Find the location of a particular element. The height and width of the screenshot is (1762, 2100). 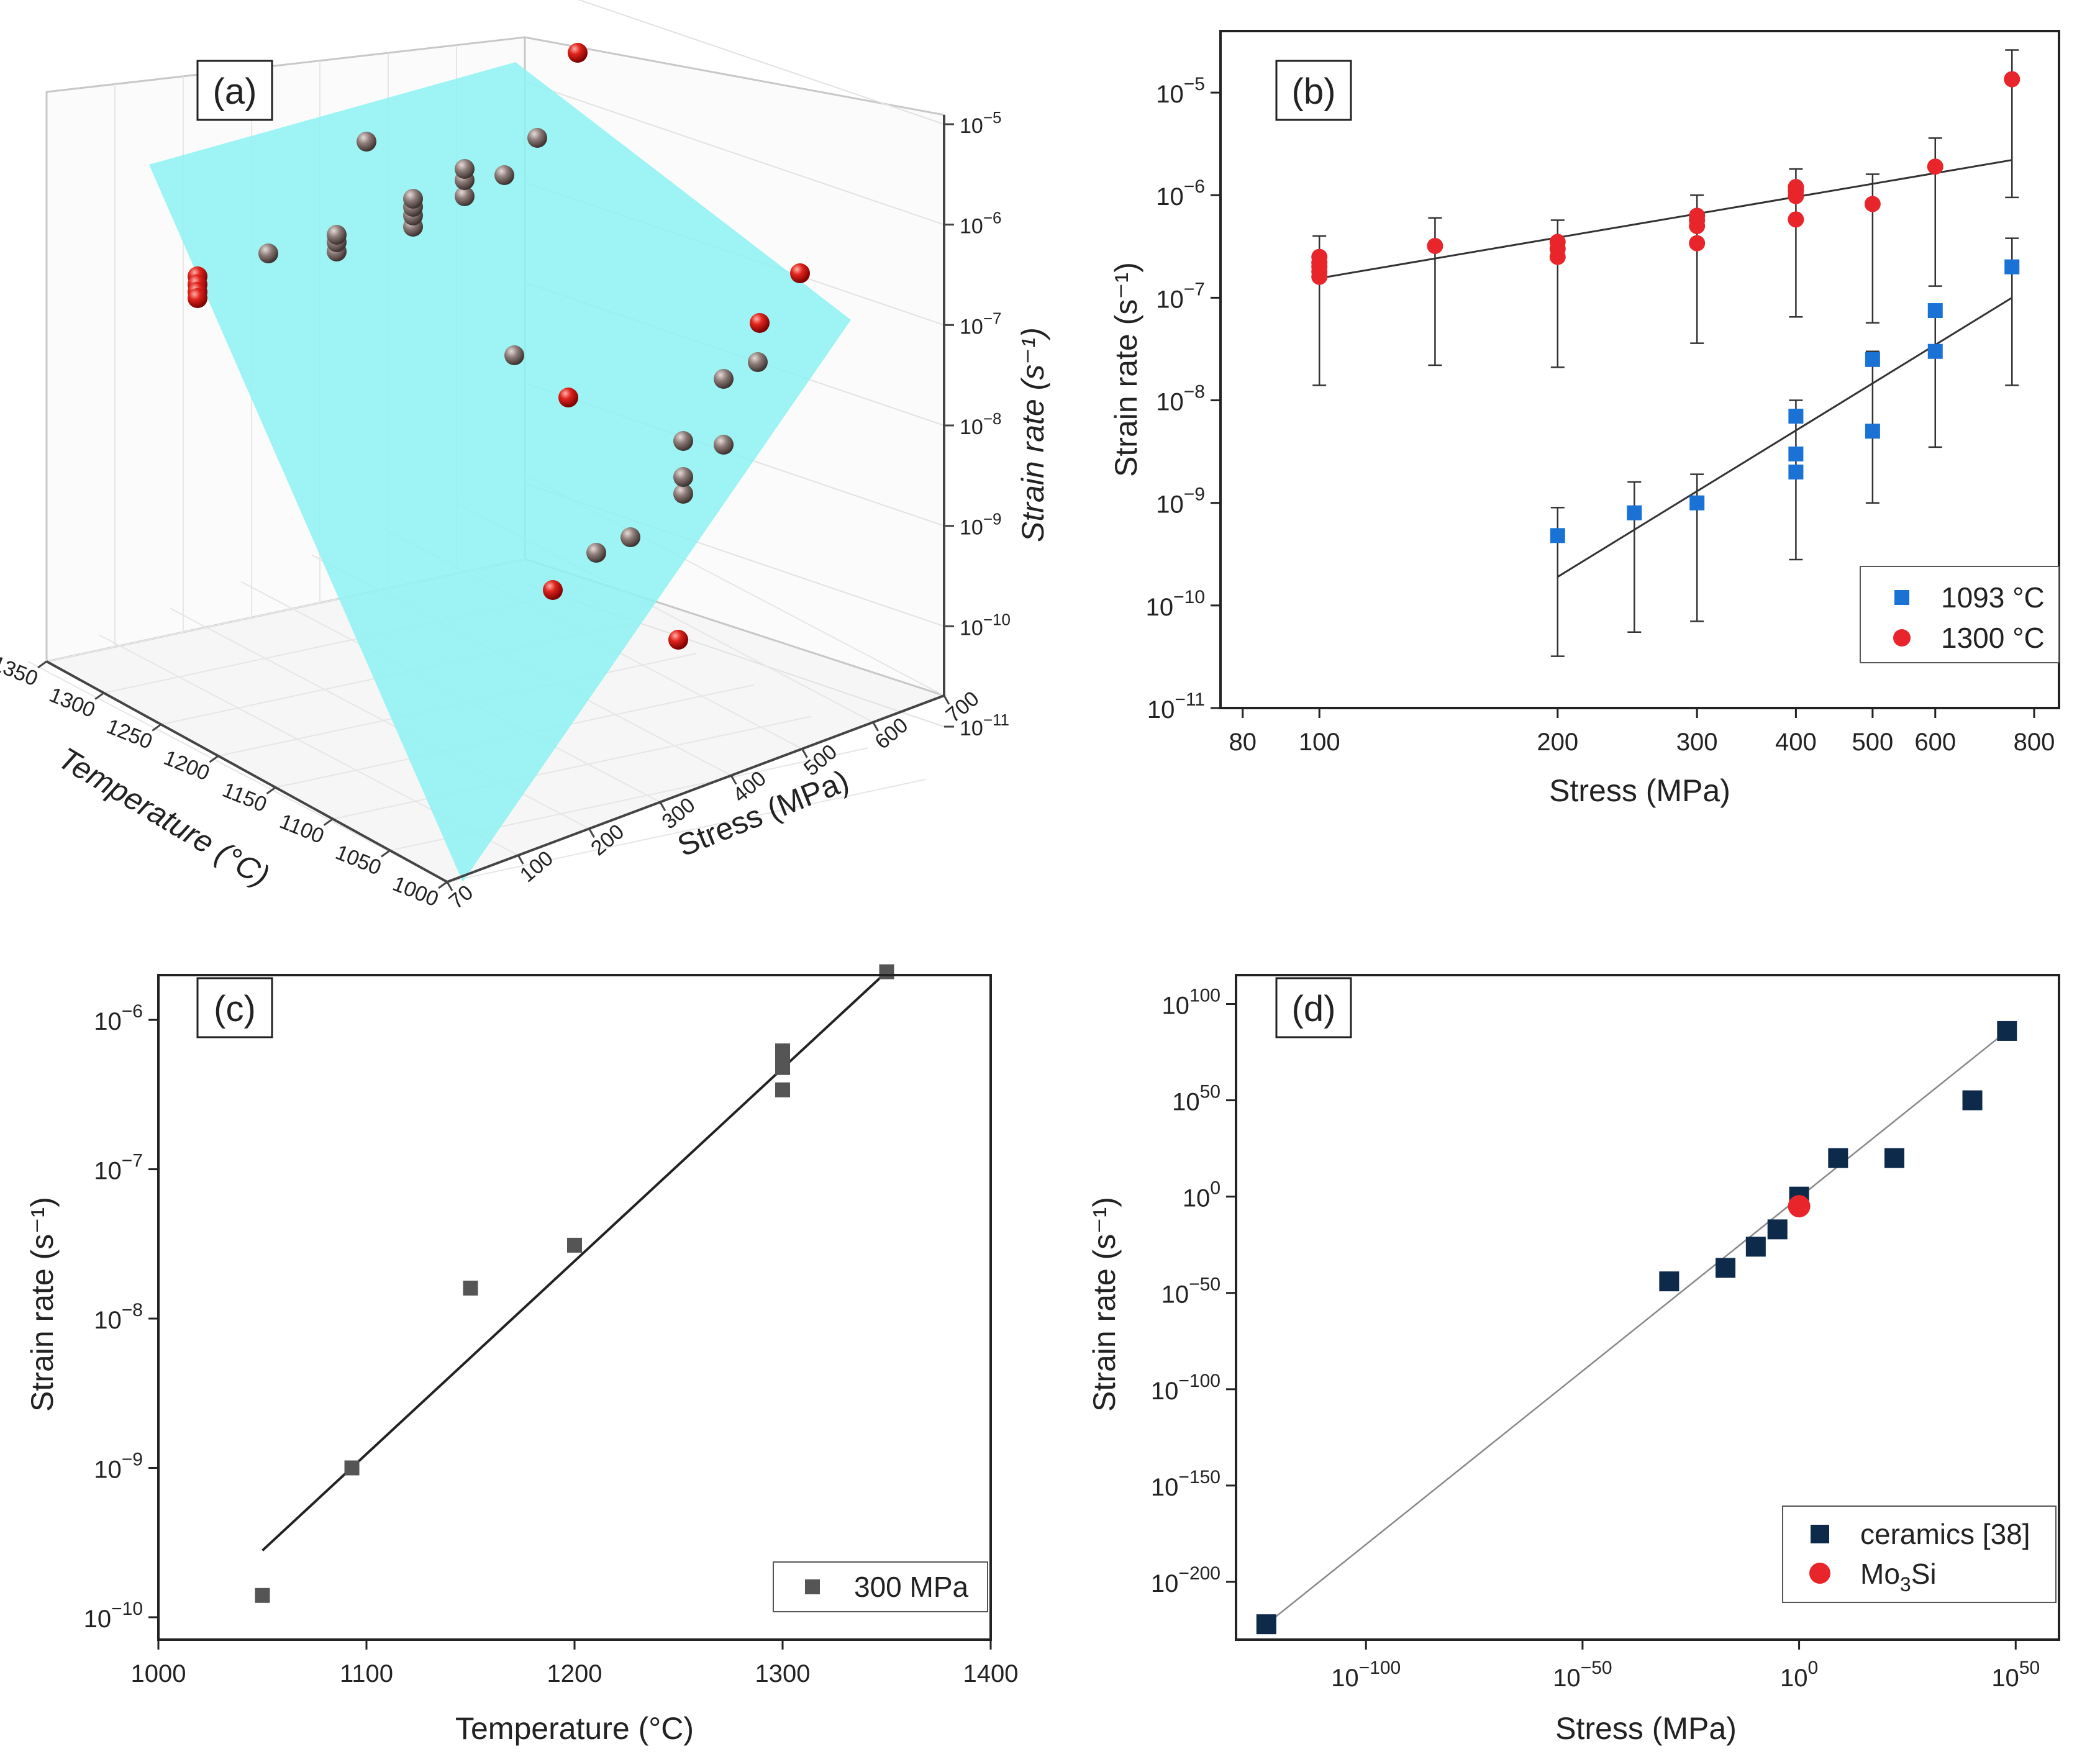

panel-d-x-tick-label: 10−100 is located at coordinates (1366, 1675).